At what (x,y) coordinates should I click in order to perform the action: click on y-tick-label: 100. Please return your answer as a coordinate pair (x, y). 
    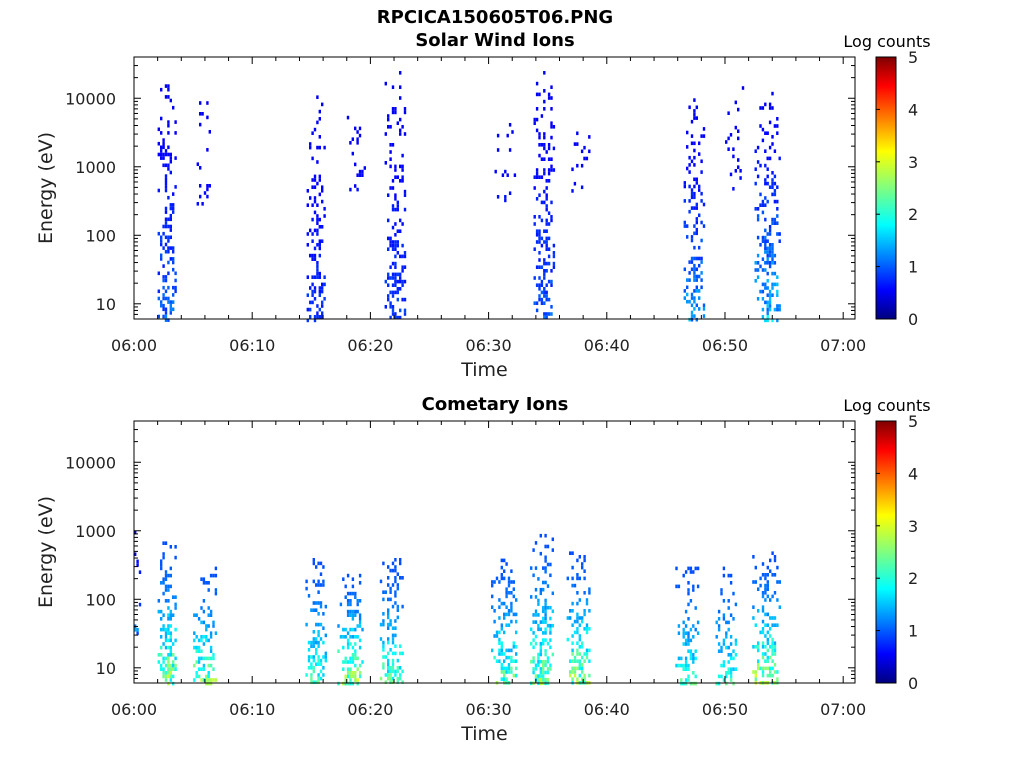
    Looking at the image, I should click on (100, 599).